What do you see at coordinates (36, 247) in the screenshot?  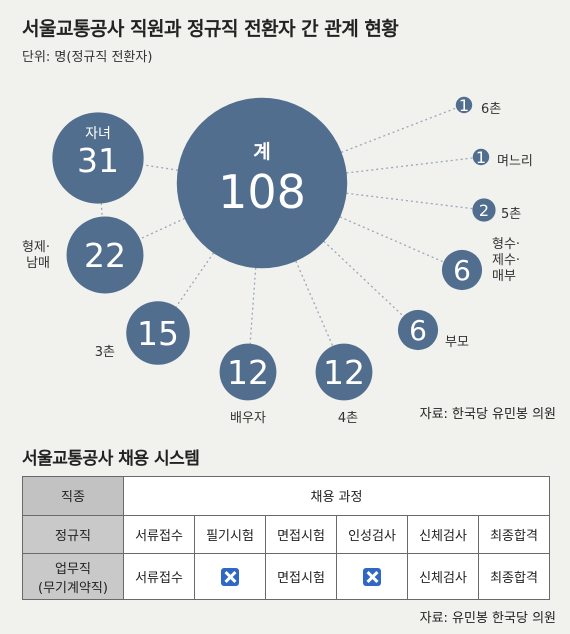 I see `bubble-label: 형제·` at bounding box center [36, 247].